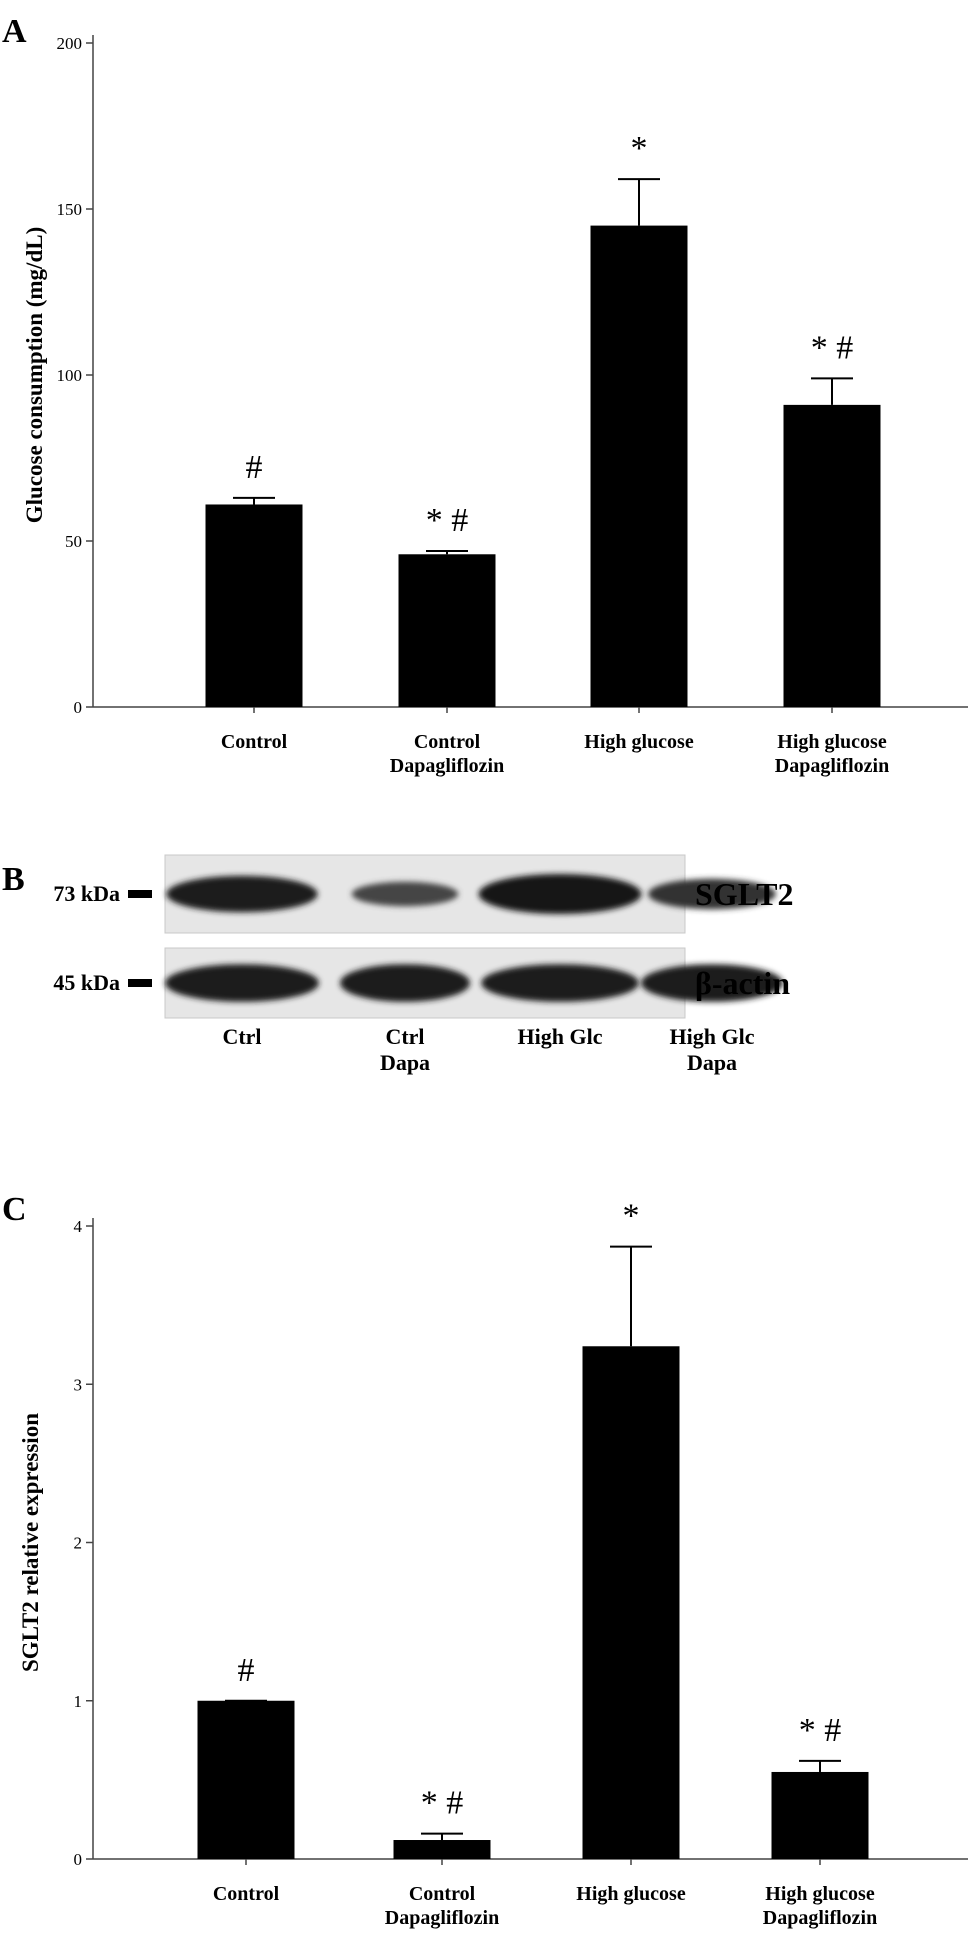 This screenshot has height=1940, width=973. I want to click on y-tick-label: 2, so click(78, 1543).